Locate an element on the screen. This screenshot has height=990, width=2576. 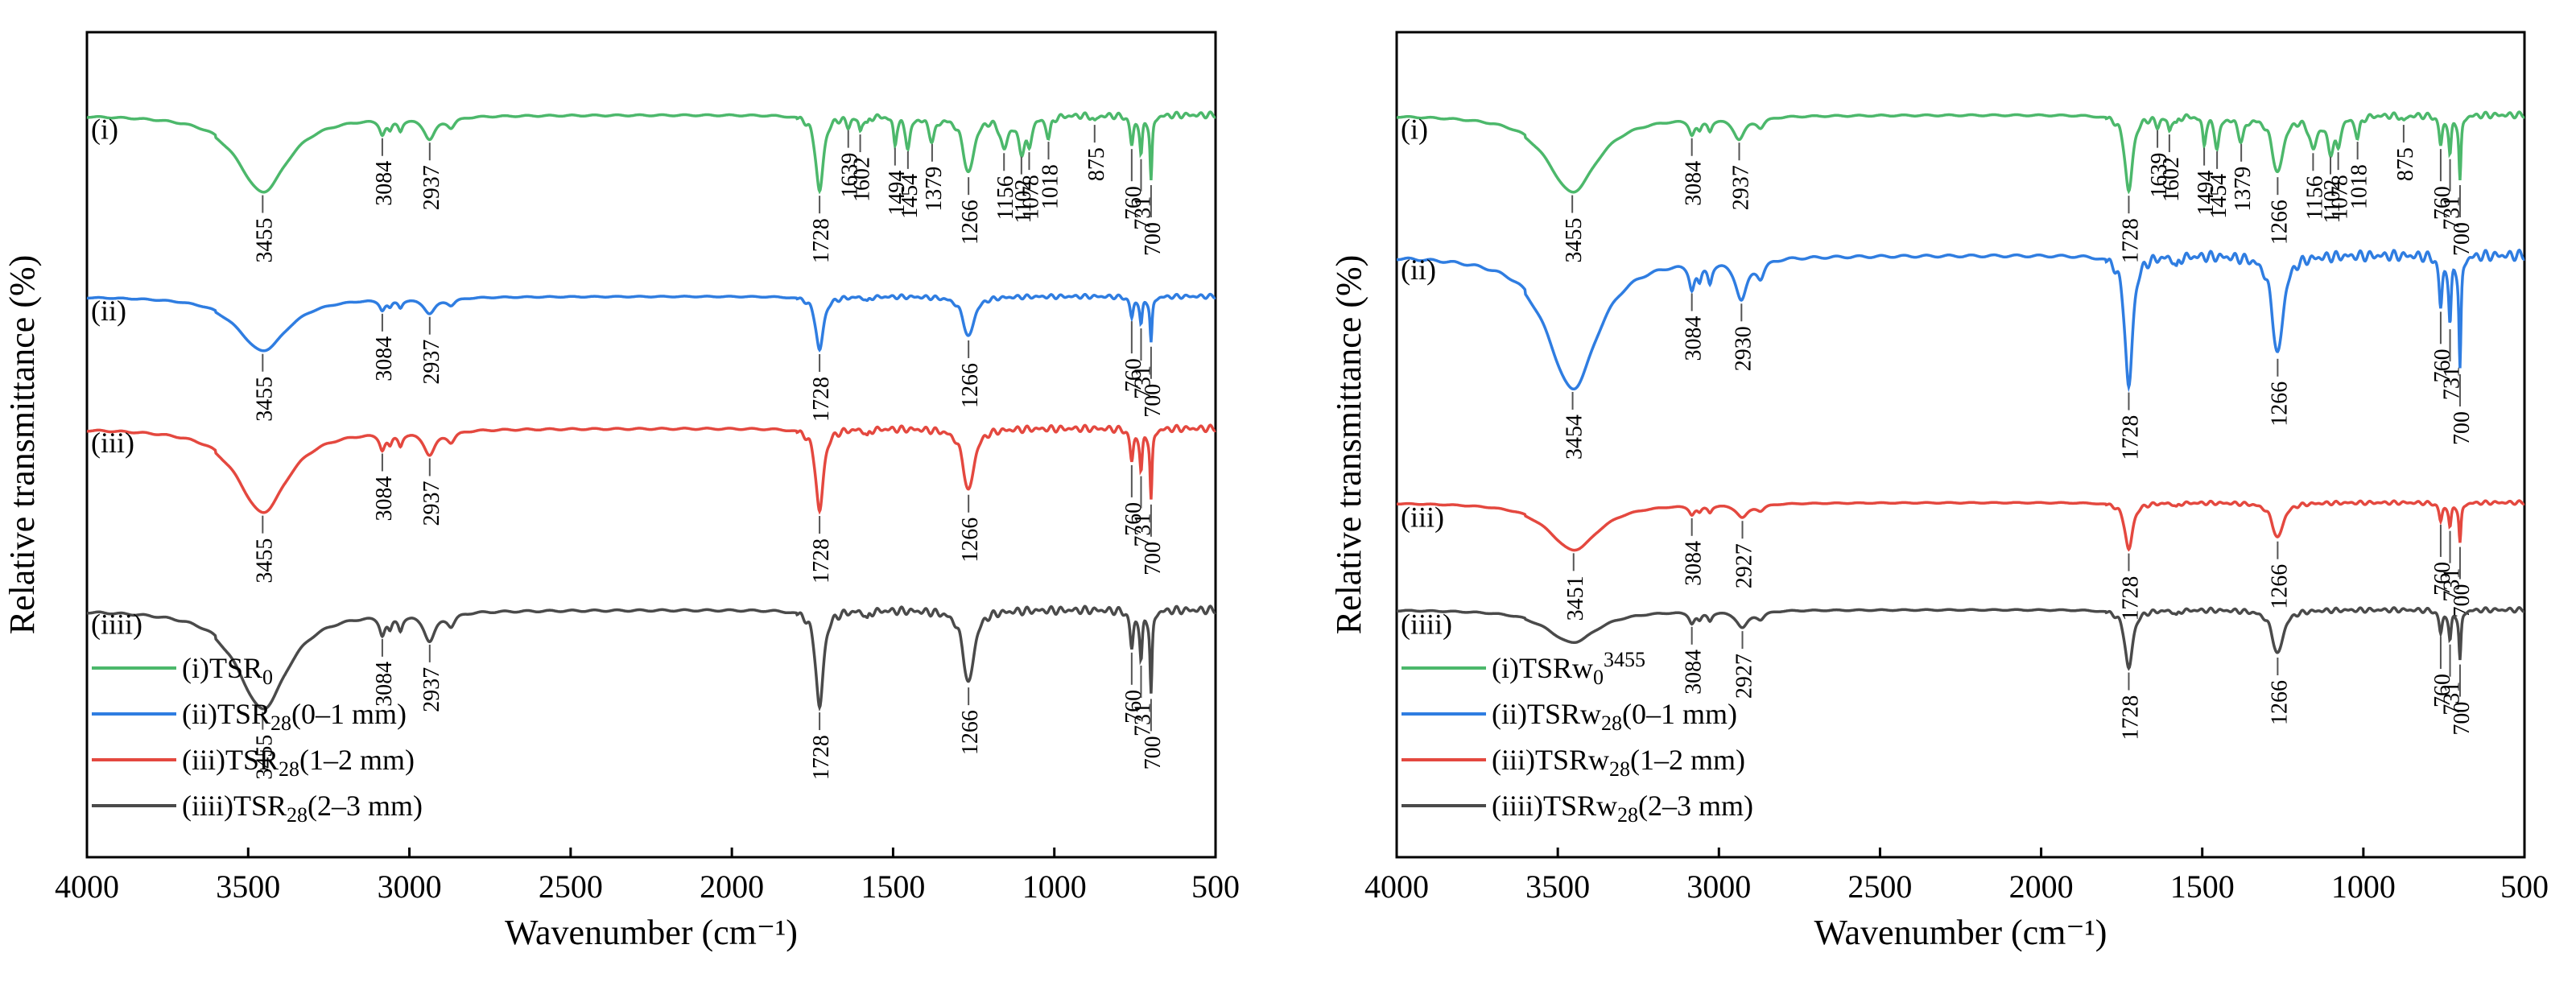
legend-label: (i)TSR0 is located at coordinates (227, 670).